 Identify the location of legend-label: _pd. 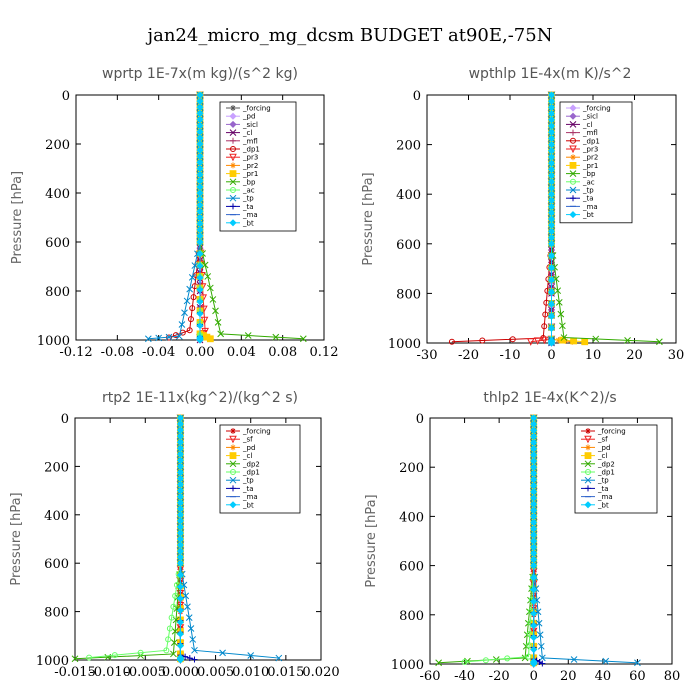
(603, 448).